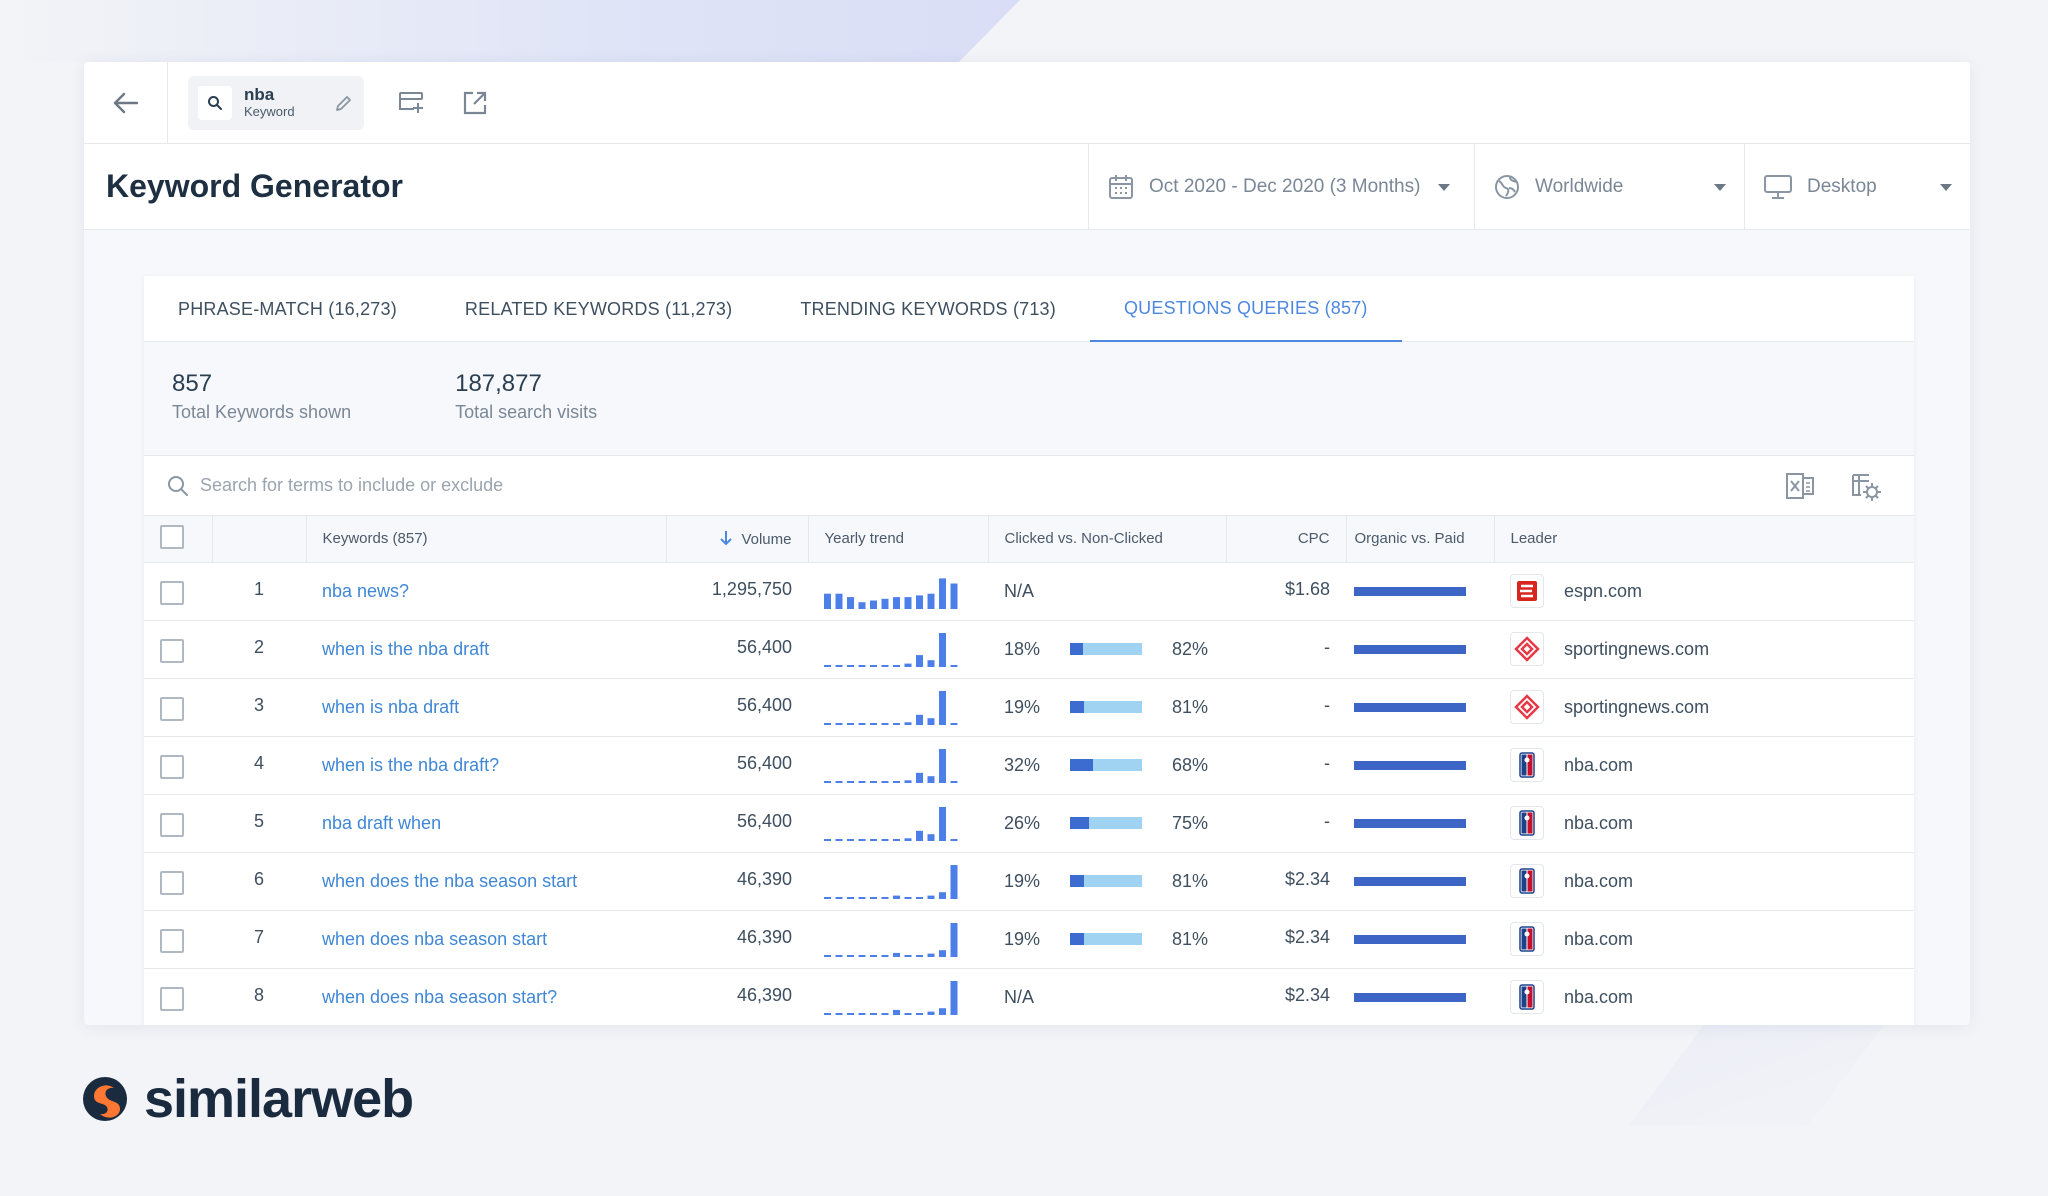 The height and width of the screenshot is (1196, 2048). I want to click on row-keyword-cell: nba news?, so click(486, 591).